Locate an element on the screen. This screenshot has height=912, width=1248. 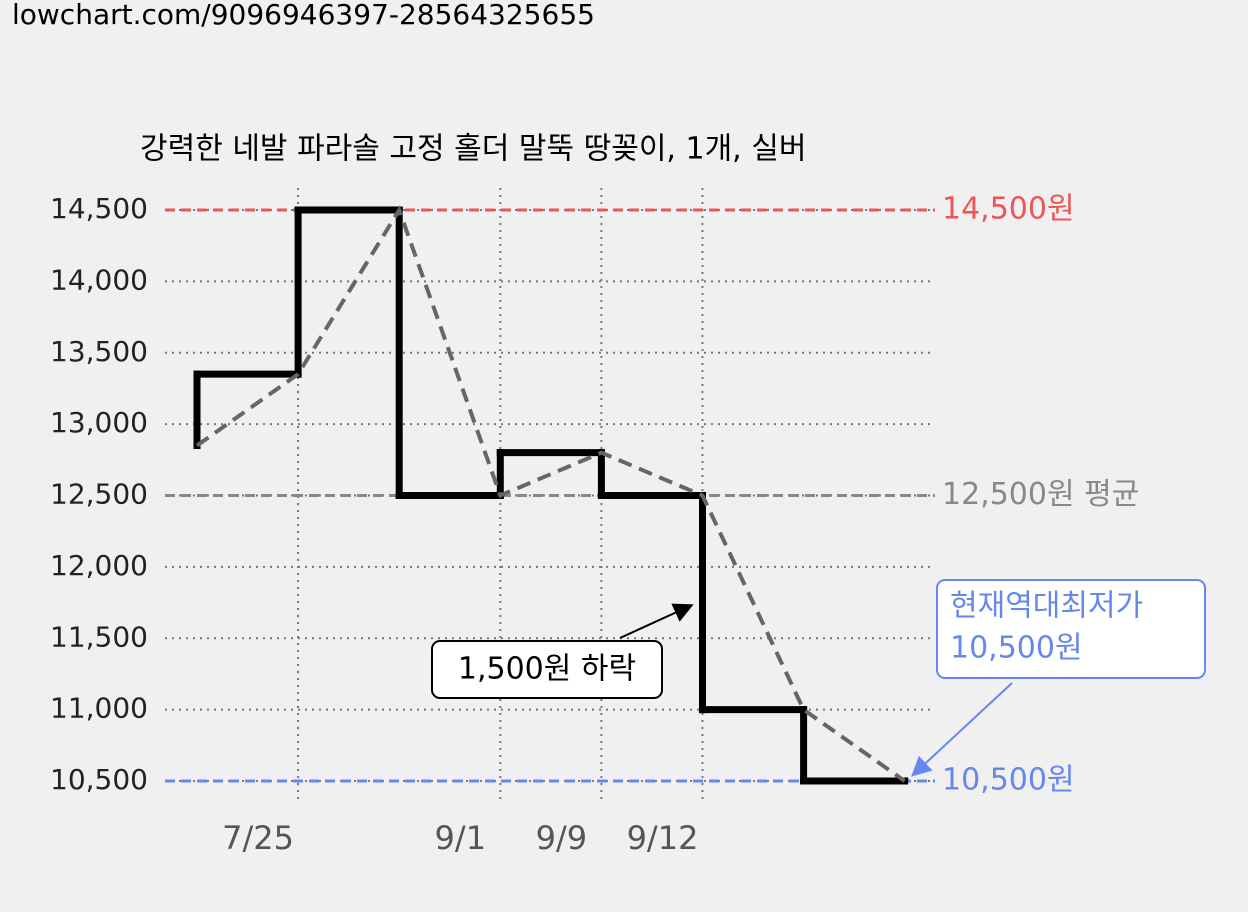
x-tick-label: 9/12 is located at coordinates (663, 838).